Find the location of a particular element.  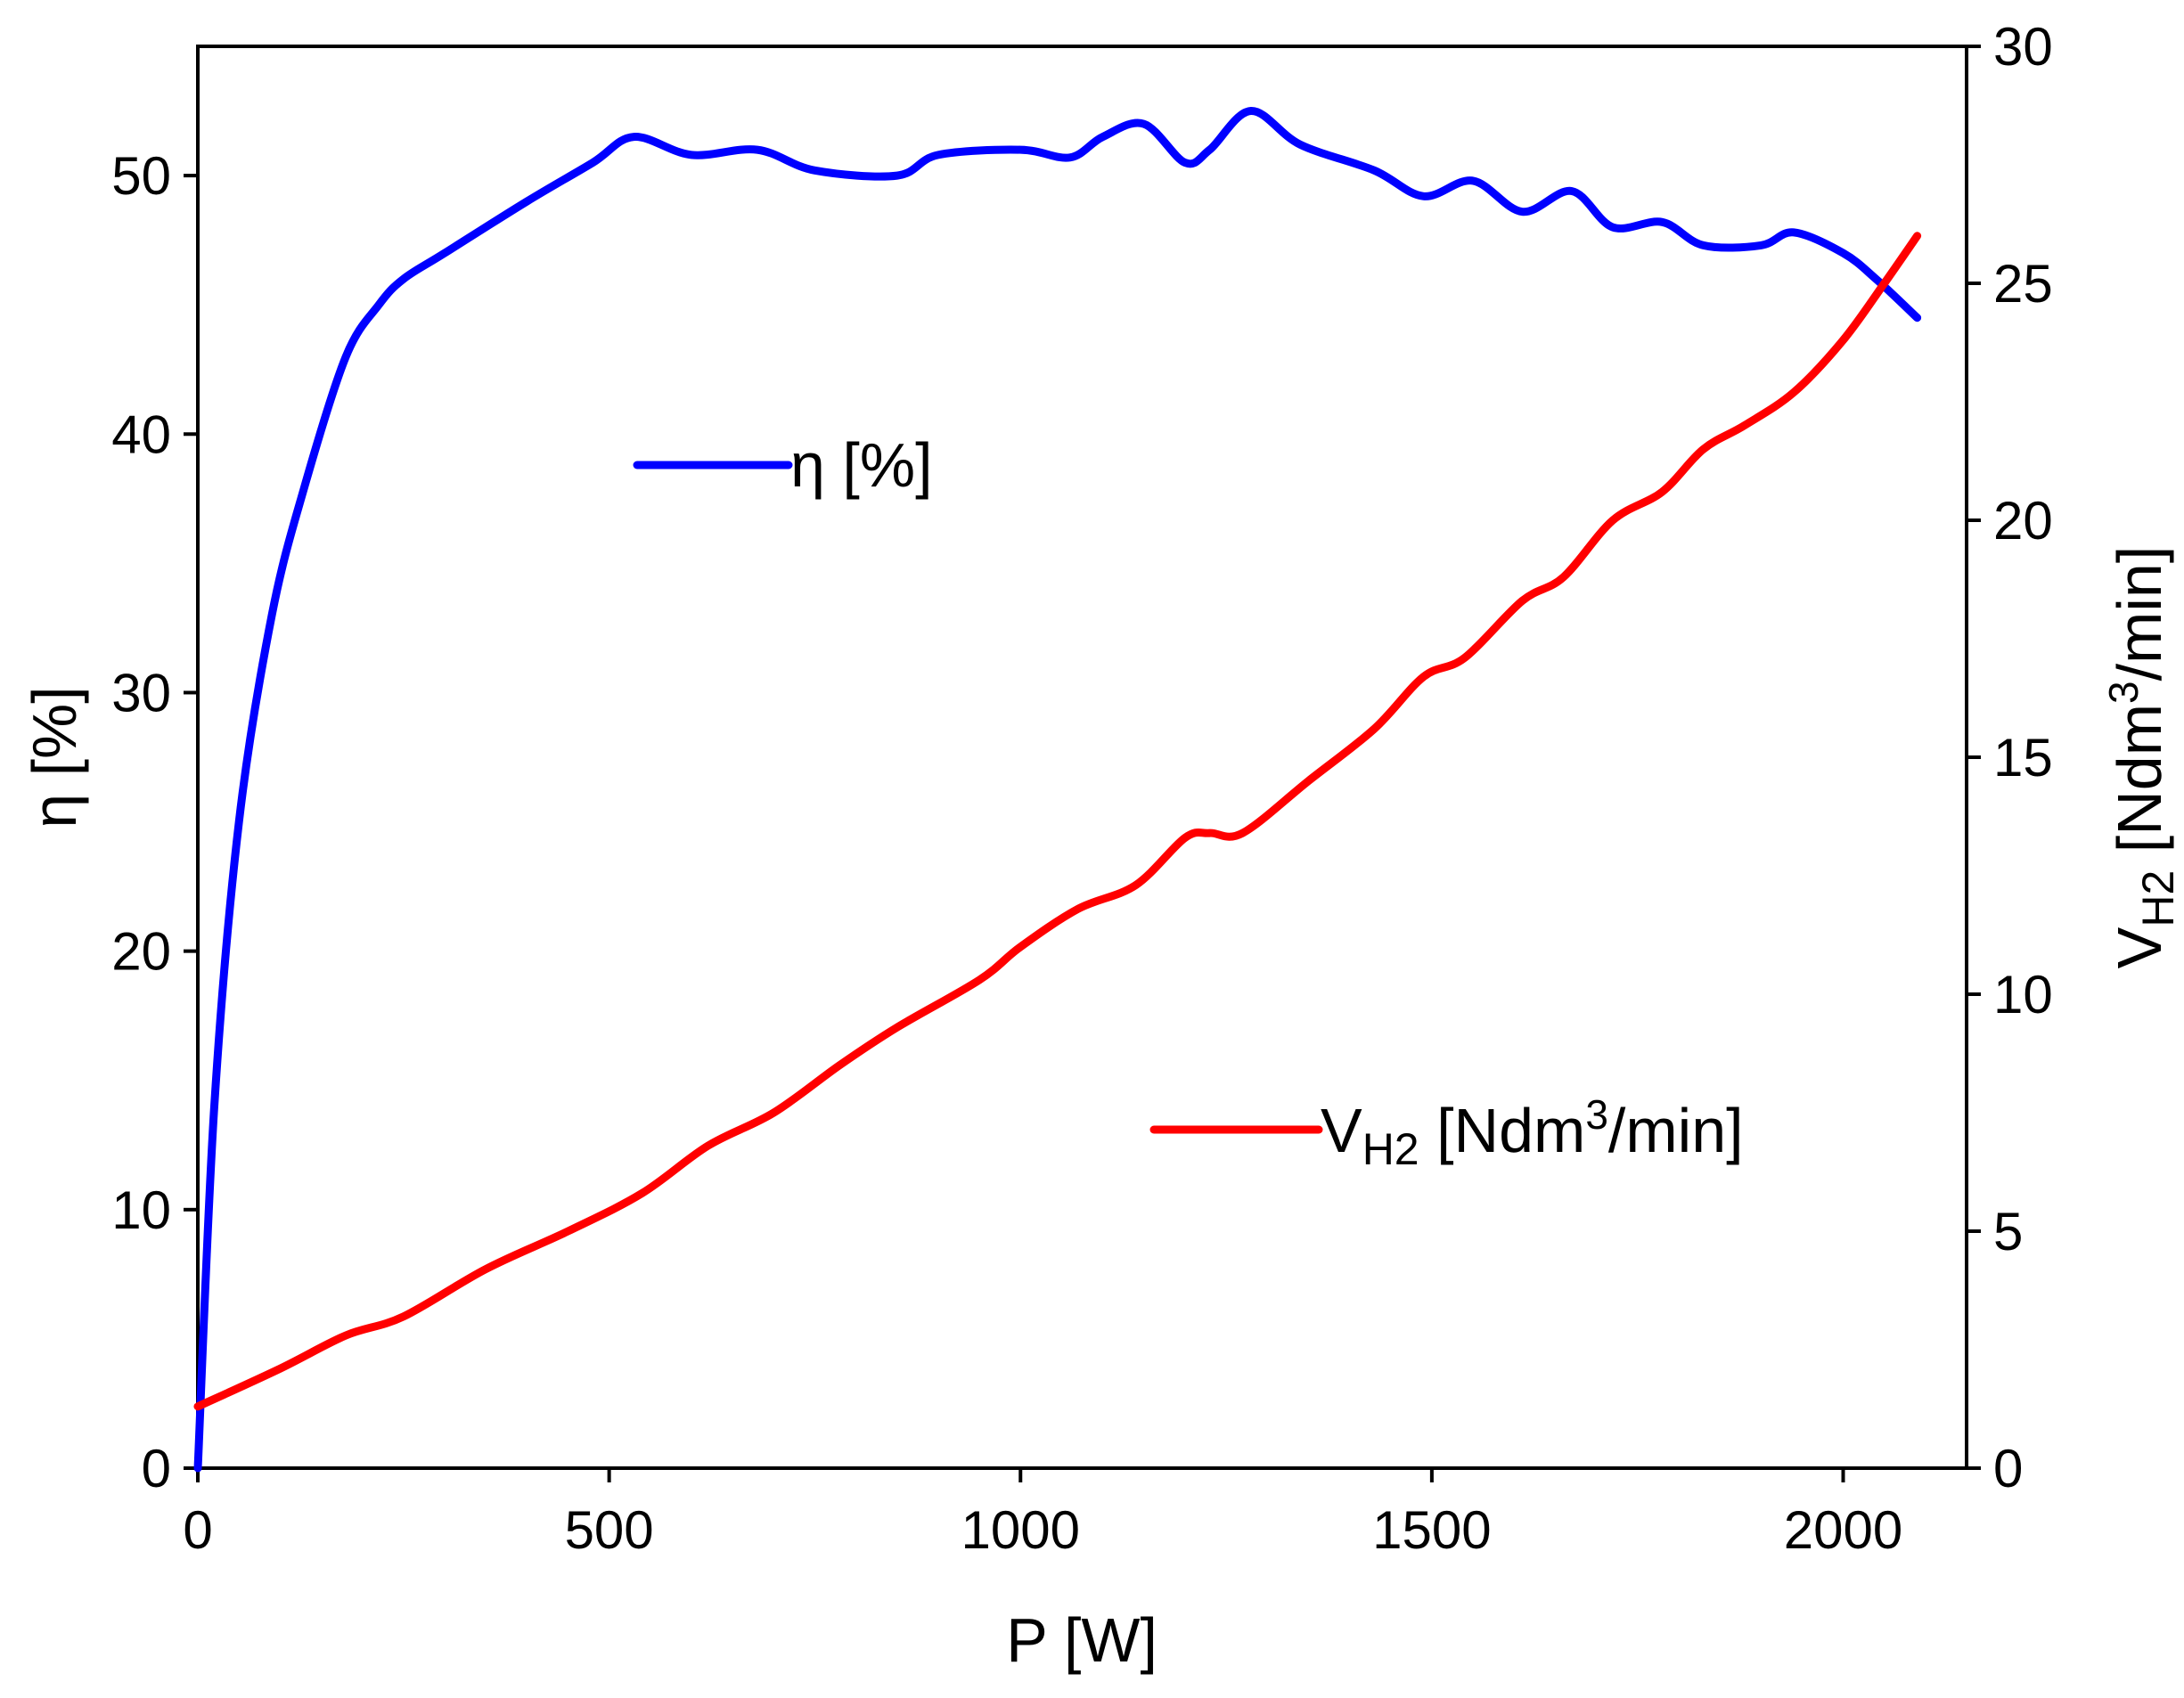

legend-label-vh2-text1: [Ndm is located at coordinates (1502, 1130).